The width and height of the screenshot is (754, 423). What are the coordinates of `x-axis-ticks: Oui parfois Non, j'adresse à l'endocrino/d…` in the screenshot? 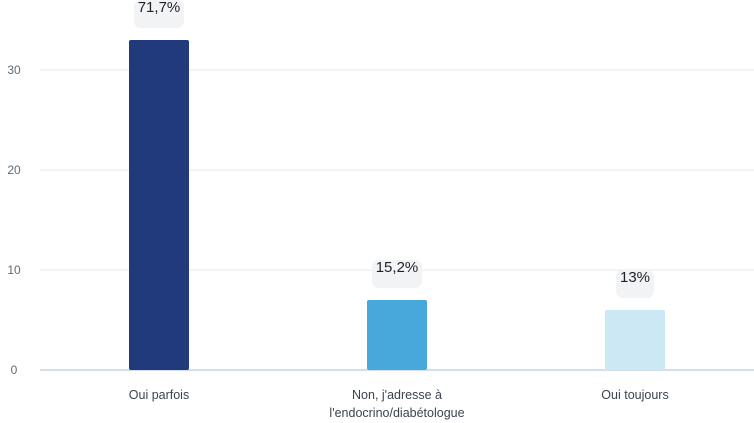 It's located at (399, 404).